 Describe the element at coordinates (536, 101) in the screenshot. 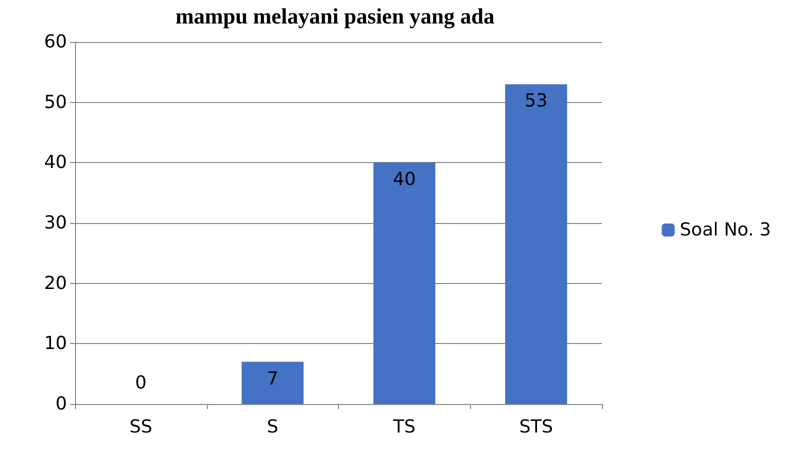

I see `data-label: 53` at that location.